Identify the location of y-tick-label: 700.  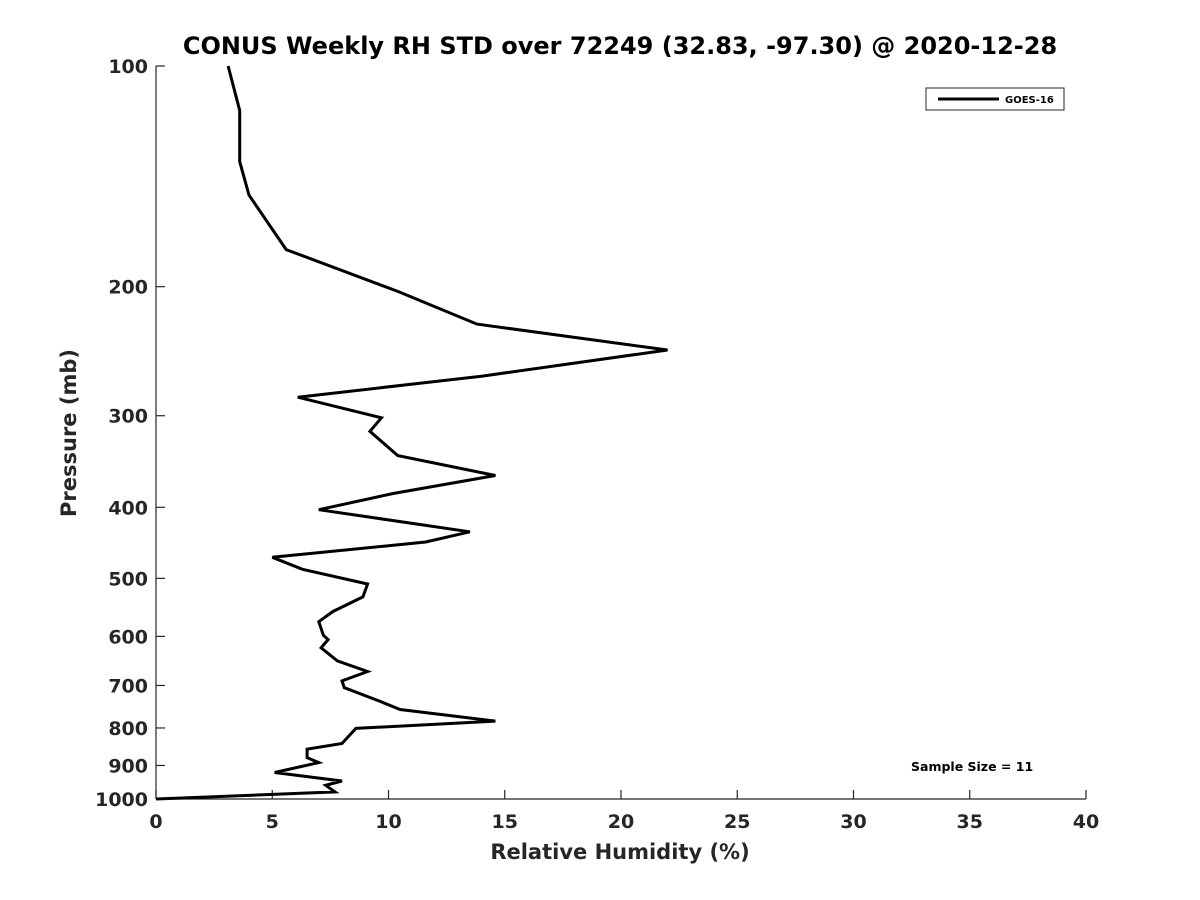
(128, 686).